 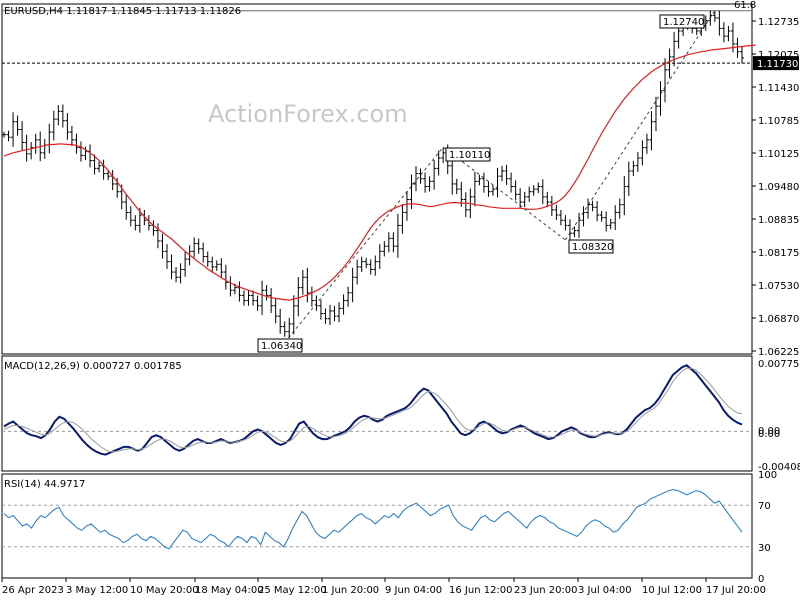 What do you see at coordinates (93, 366) in the screenshot?
I see `macd-title: MACD(12,26,9) 0.000727 0.001785` at bounding box center [93, 366].